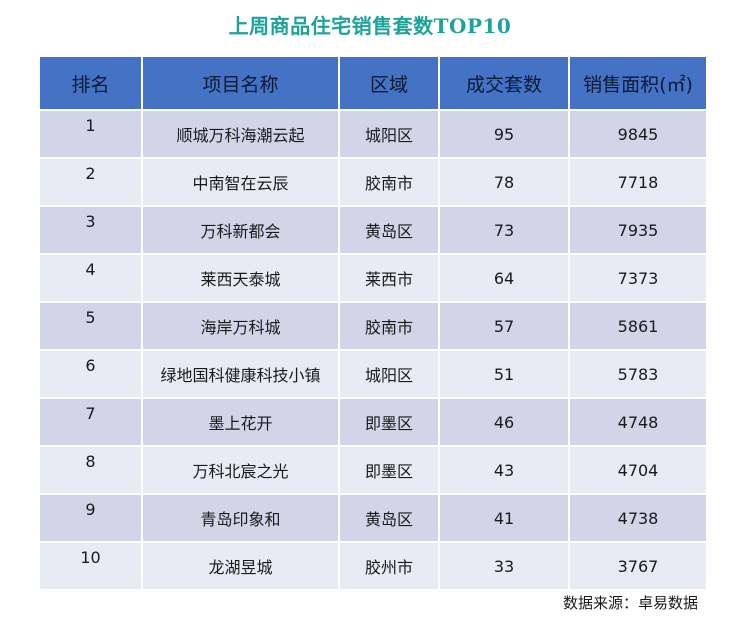 This screenshot has width=740, height=628. I want to click on cell-rank: 4, so click(91, 278).